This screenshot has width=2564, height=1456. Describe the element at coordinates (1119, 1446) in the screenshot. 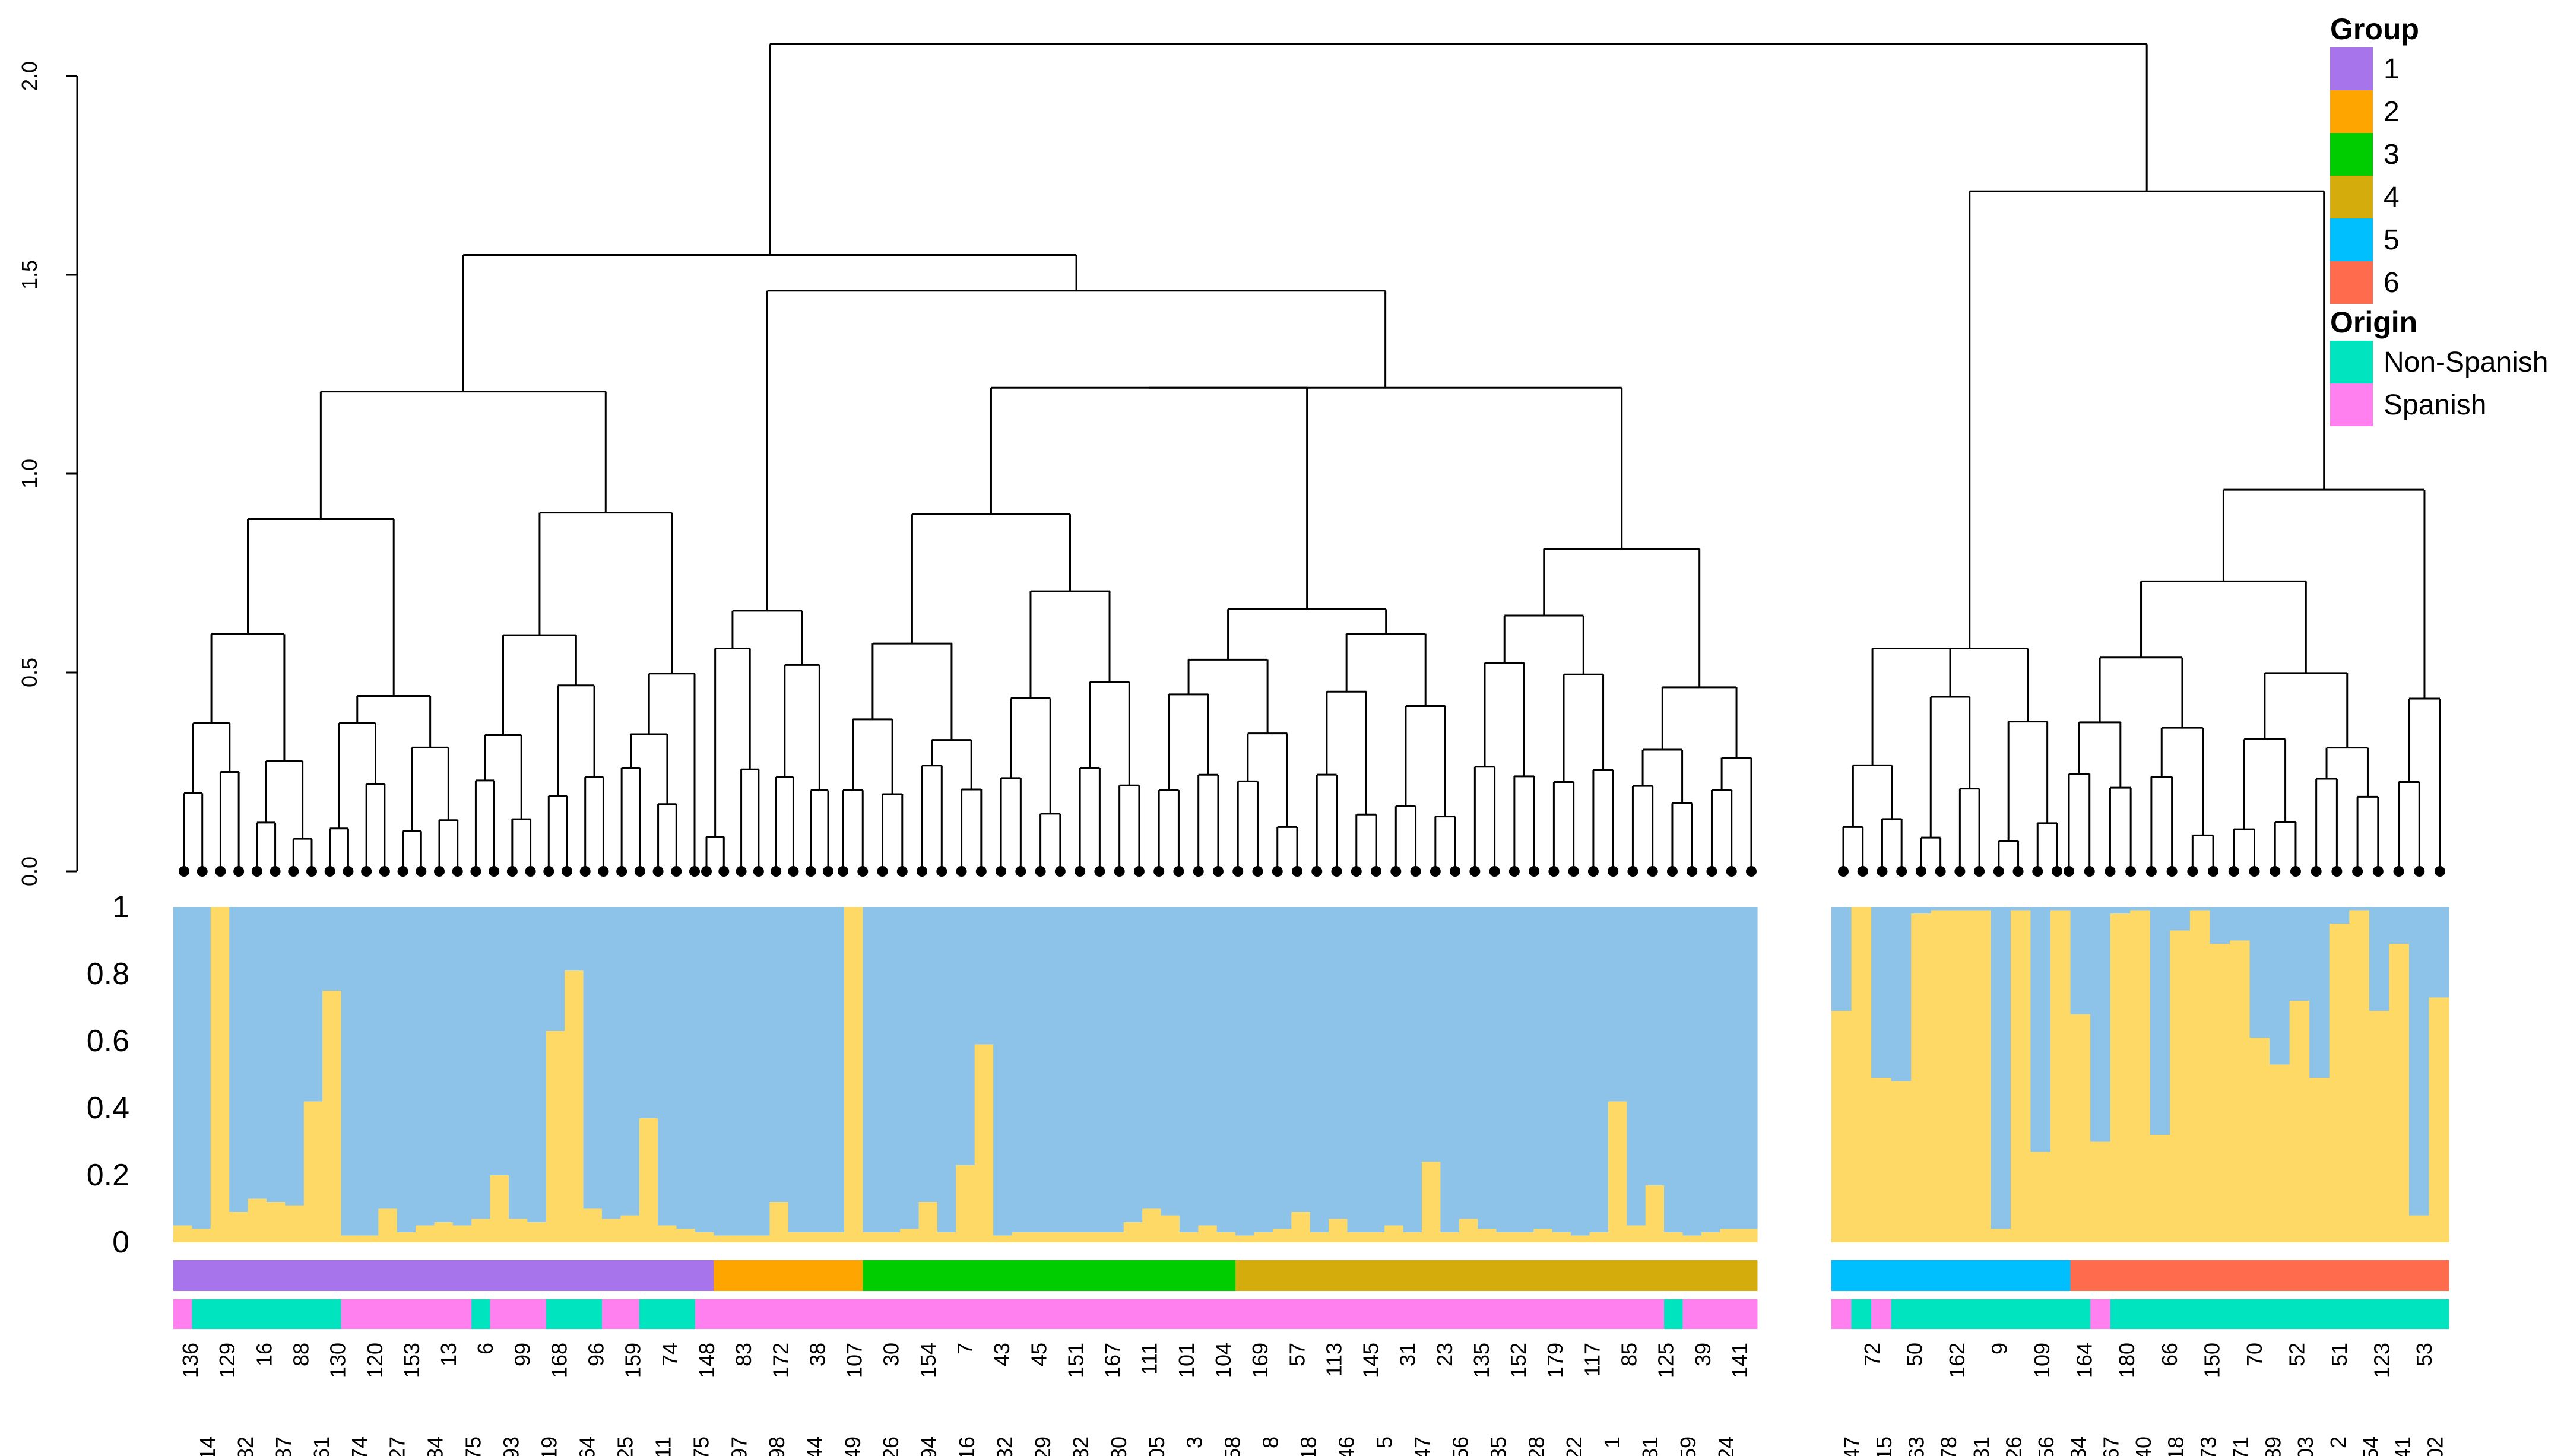

I see `sample-label: 80` at that location.